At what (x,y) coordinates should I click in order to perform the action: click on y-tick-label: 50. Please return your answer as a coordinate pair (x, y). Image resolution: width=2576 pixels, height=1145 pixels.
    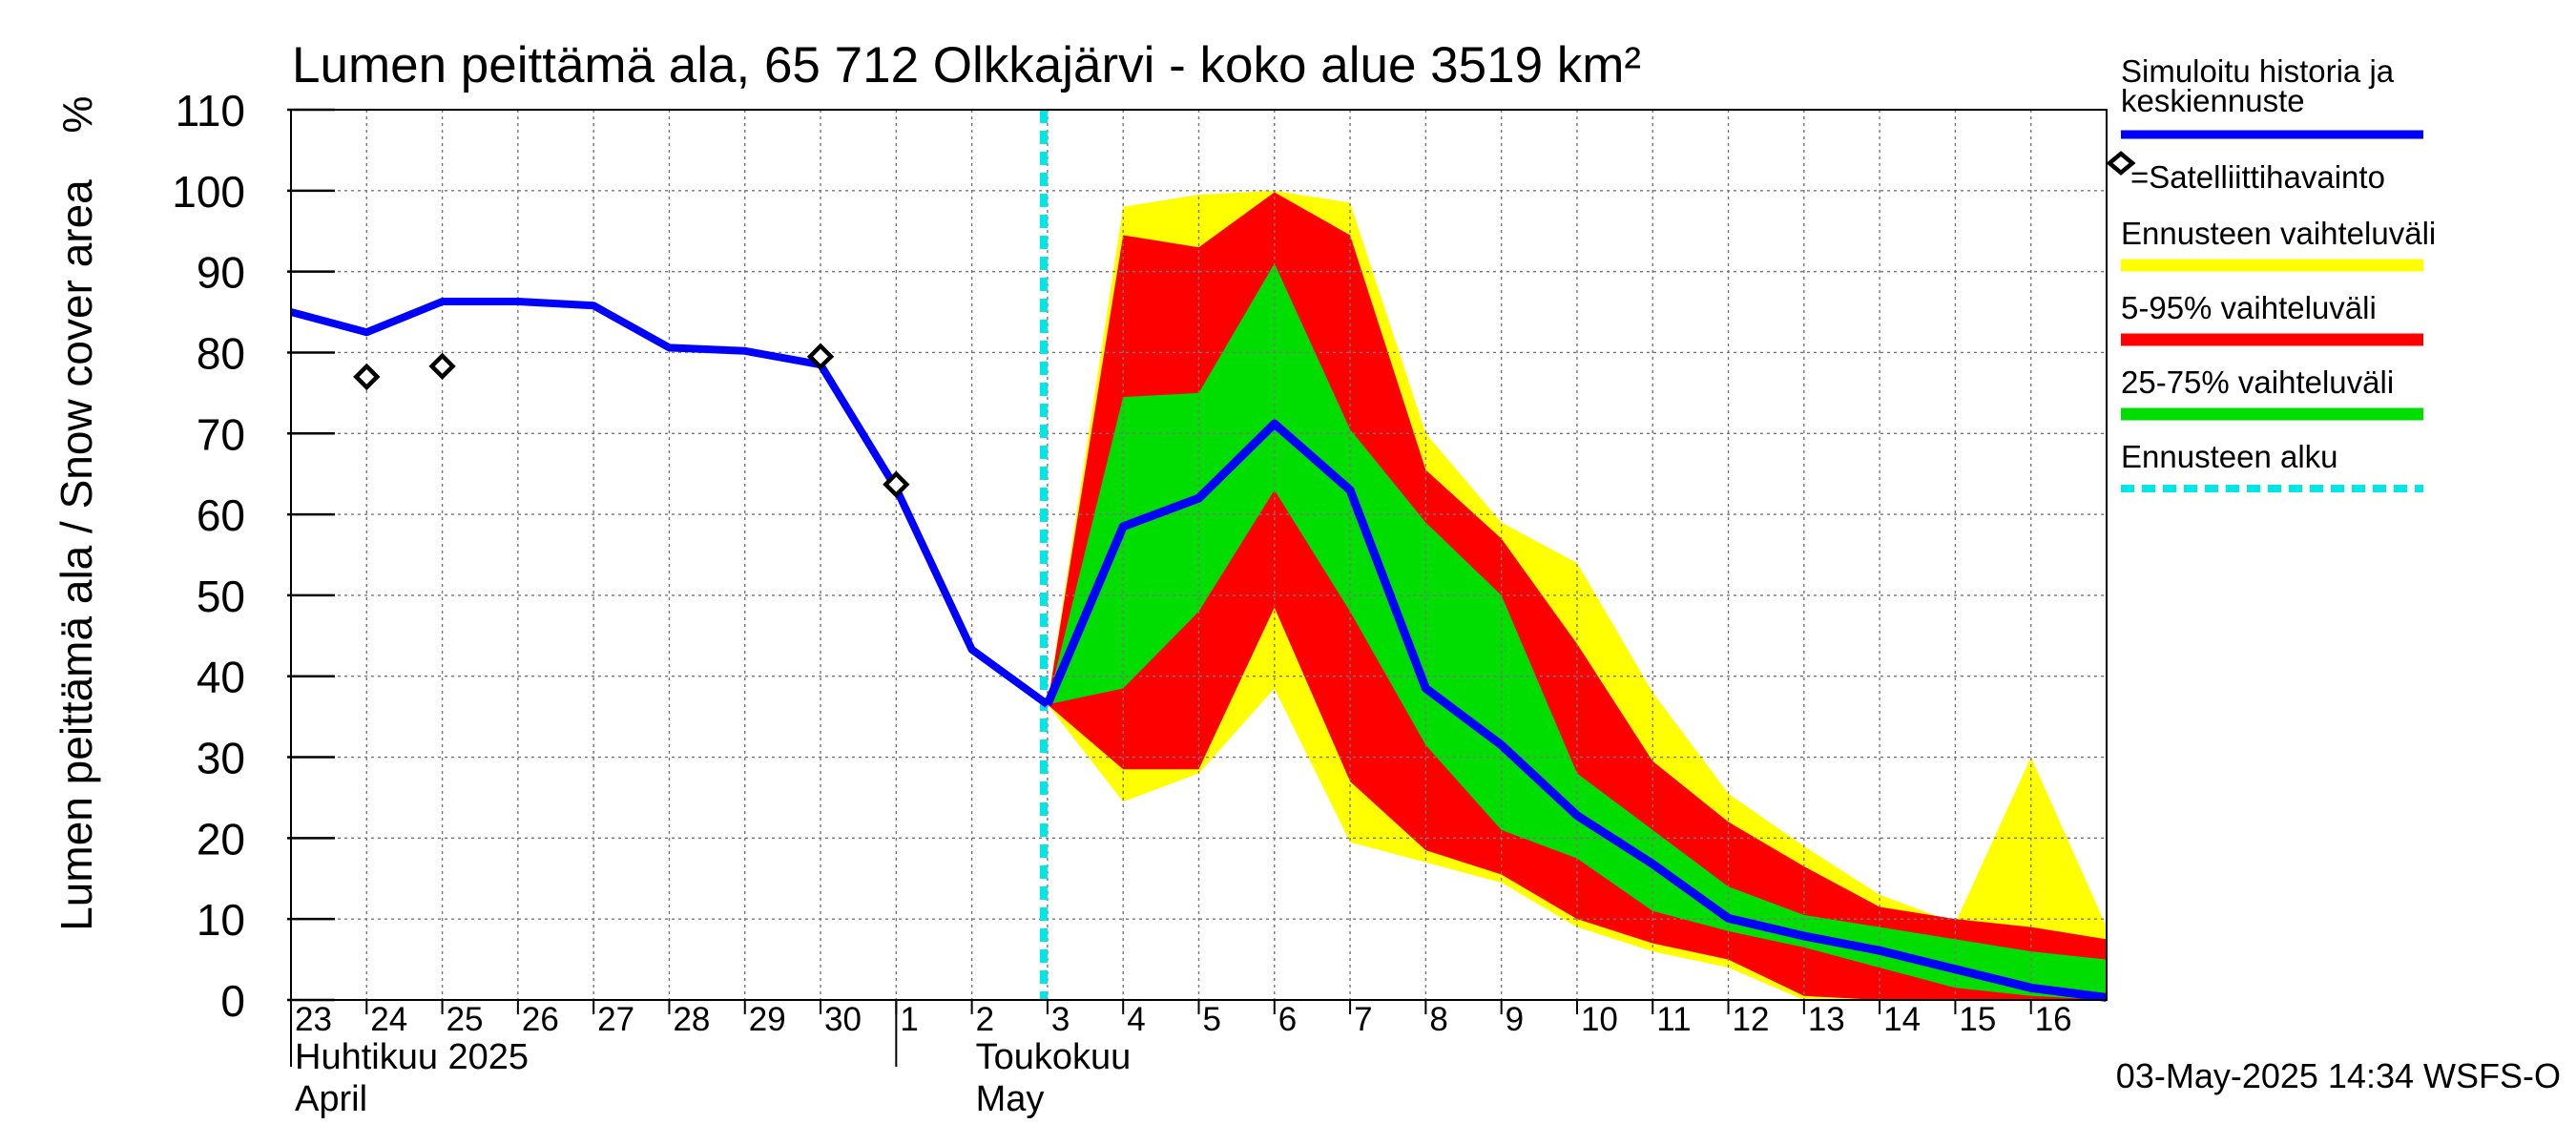
    Looking at the image, I should click on (221, 596).